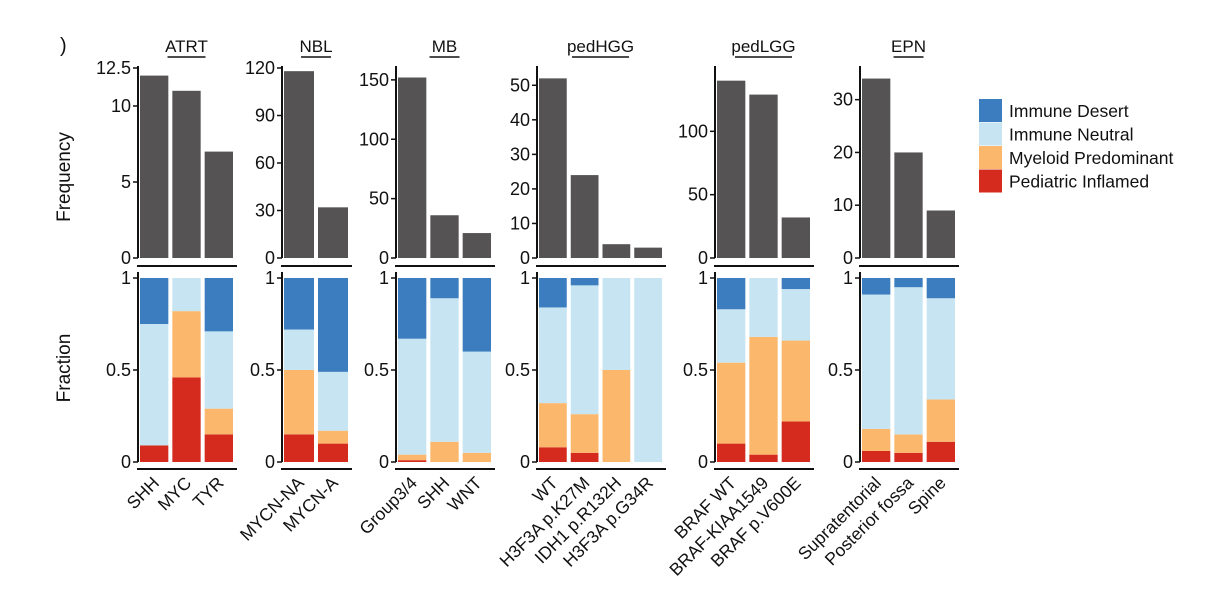 This screenshot has height=612, width=1220. What do you see at coordinates (1069, 111) in the screenshot?
I see `legend-label: Immune Desert` at bounding box center [1069, 111].